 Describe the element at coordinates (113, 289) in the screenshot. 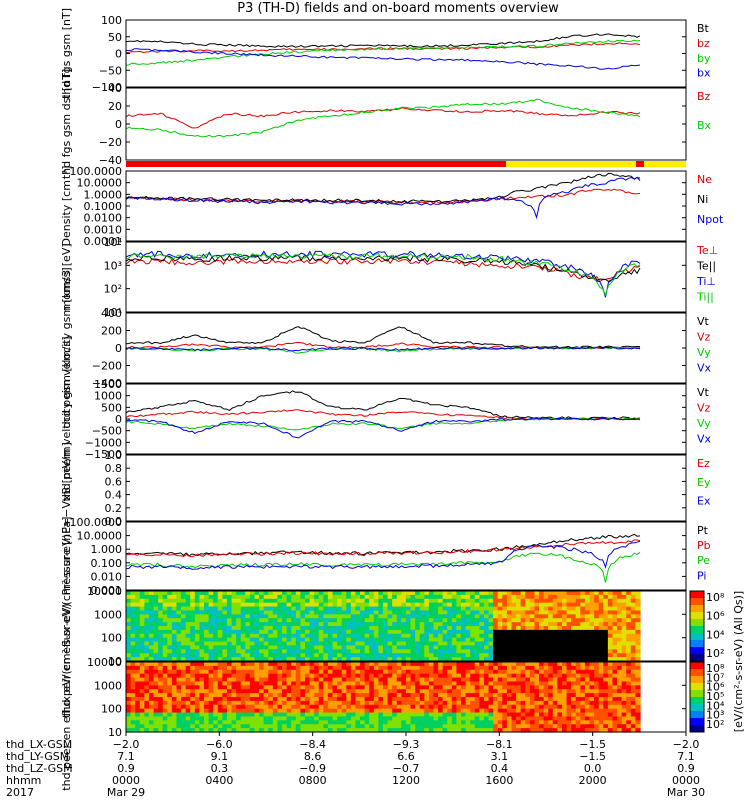

I see `y-tick-label: 10²` at that location.